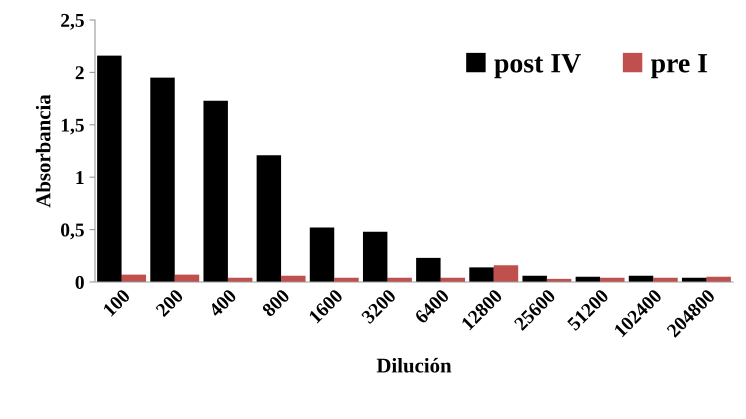 The width and height of the screenshot is (746, 419). Describe the element at coordinates (169, 303) in the screenshot. I see `x-tick-label: 200` at that location.